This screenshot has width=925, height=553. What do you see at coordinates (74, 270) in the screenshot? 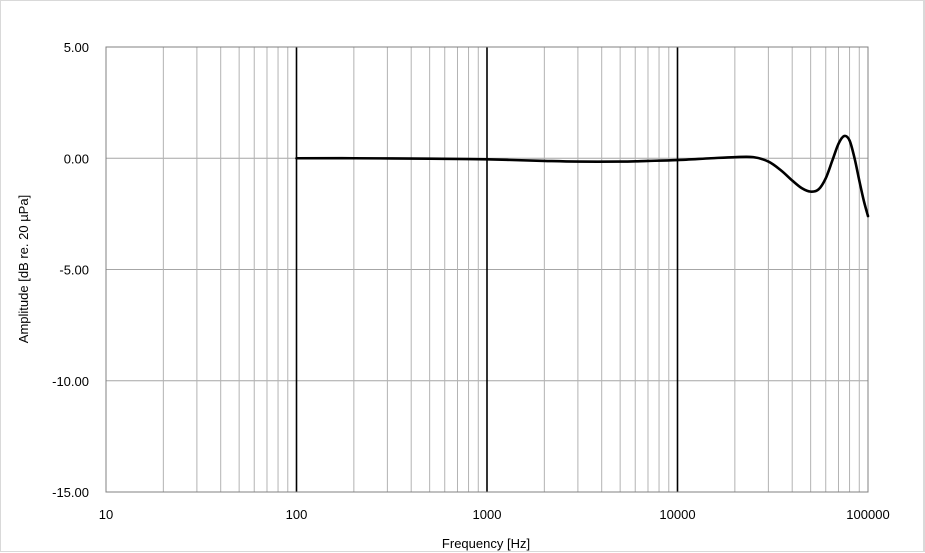
I see `y-tick-label: -5.00` at bounding box center [74, 270].